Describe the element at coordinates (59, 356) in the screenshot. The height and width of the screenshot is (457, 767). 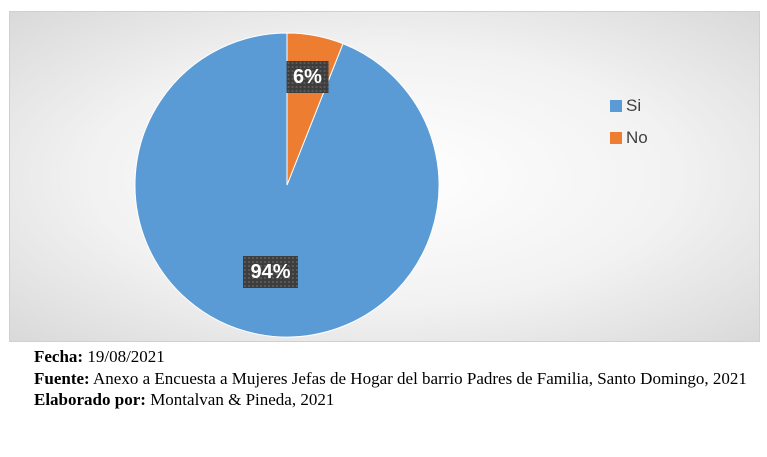
I see `fecha-label: Fecha:` at that location.